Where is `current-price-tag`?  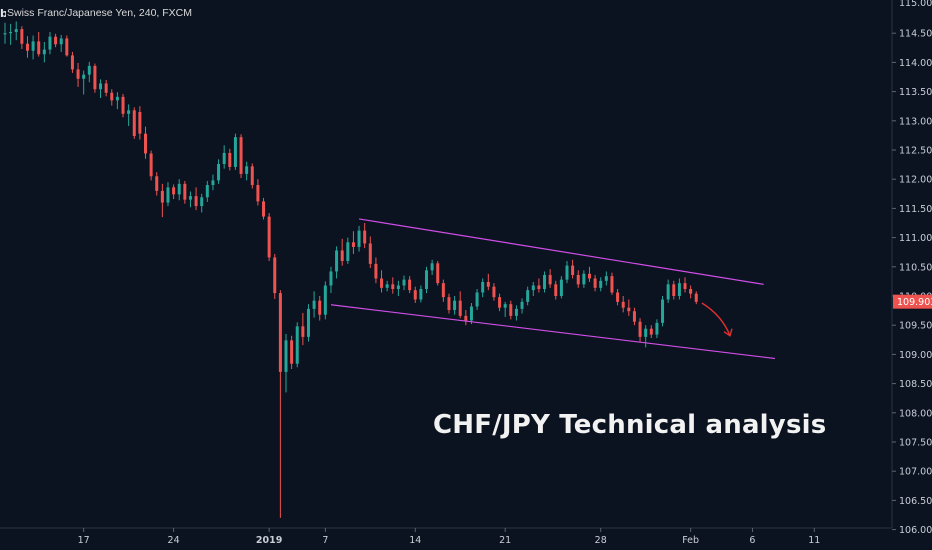 current-price-tag is located at coordinates (912, 301).